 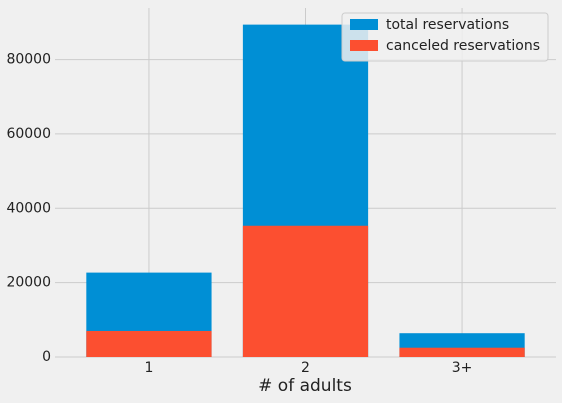 I want to click on legend-label: total reservations, so click(x=447, y=25).